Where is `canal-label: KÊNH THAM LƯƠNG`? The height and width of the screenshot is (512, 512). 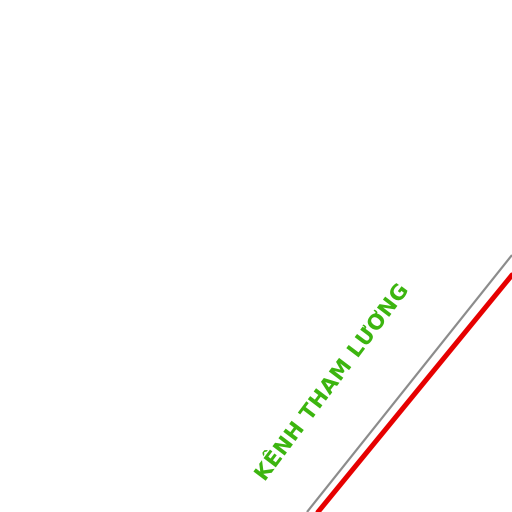 canal-label: KÊNH THAM LƯƠNG is located at coordinates (330, 382).